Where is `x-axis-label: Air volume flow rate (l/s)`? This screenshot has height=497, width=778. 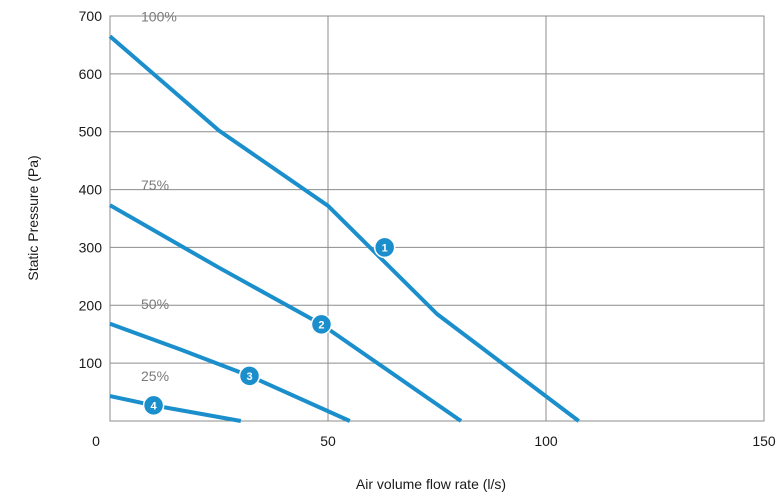
x-axis-label: Air volume flow rate (l/s) is located at coordinates (431, 484).